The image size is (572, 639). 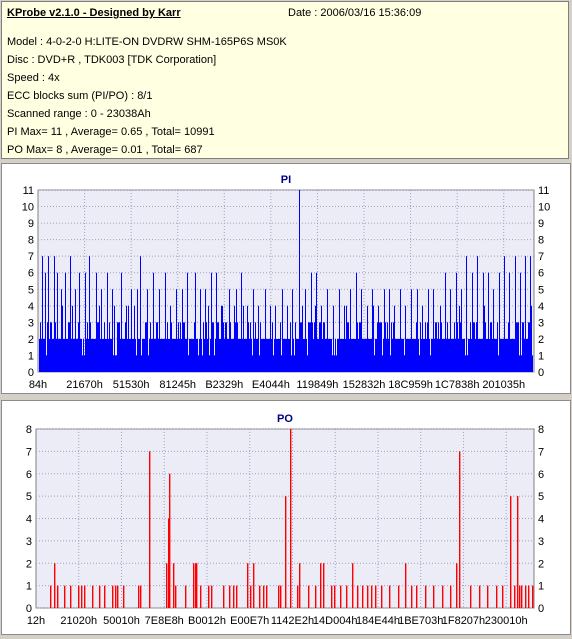 What do you see at coordinates (541, 307) in the screenshot?
I see `y-tick-label-right: 4` at bounding box center [541, 307].